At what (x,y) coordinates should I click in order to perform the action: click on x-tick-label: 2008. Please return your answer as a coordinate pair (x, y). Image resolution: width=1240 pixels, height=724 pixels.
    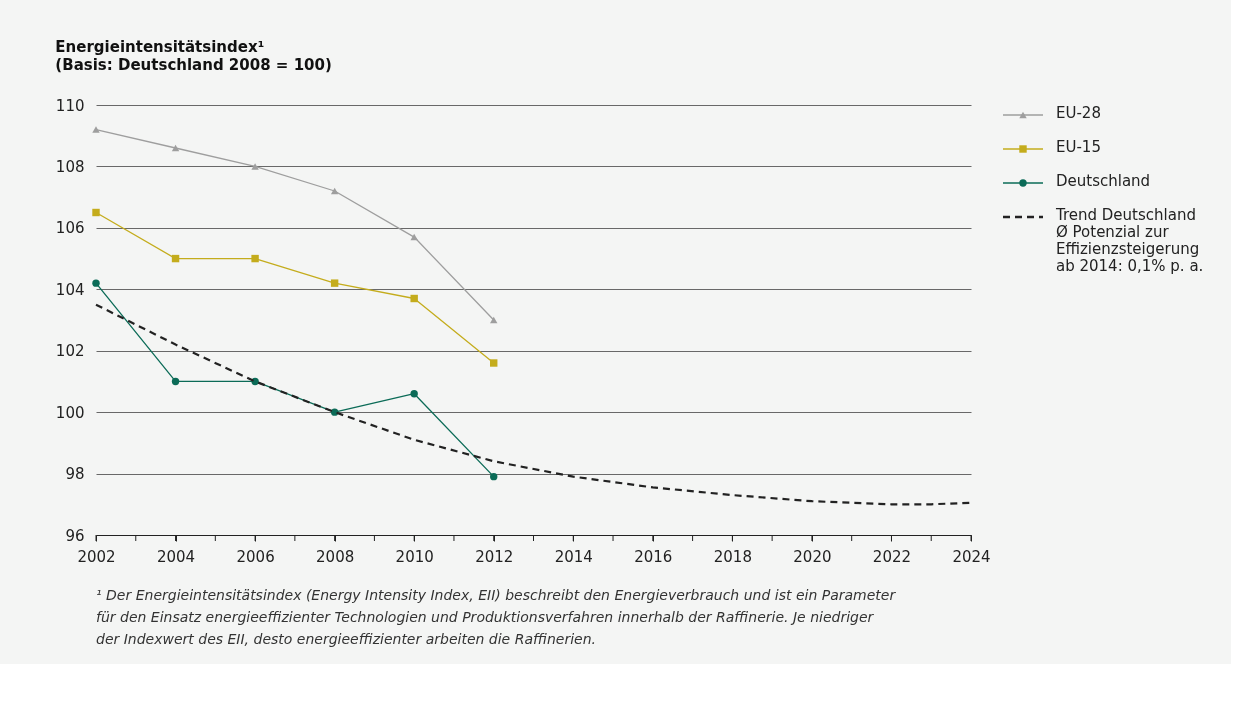
    Looking at the image, I should click on (335, 556).